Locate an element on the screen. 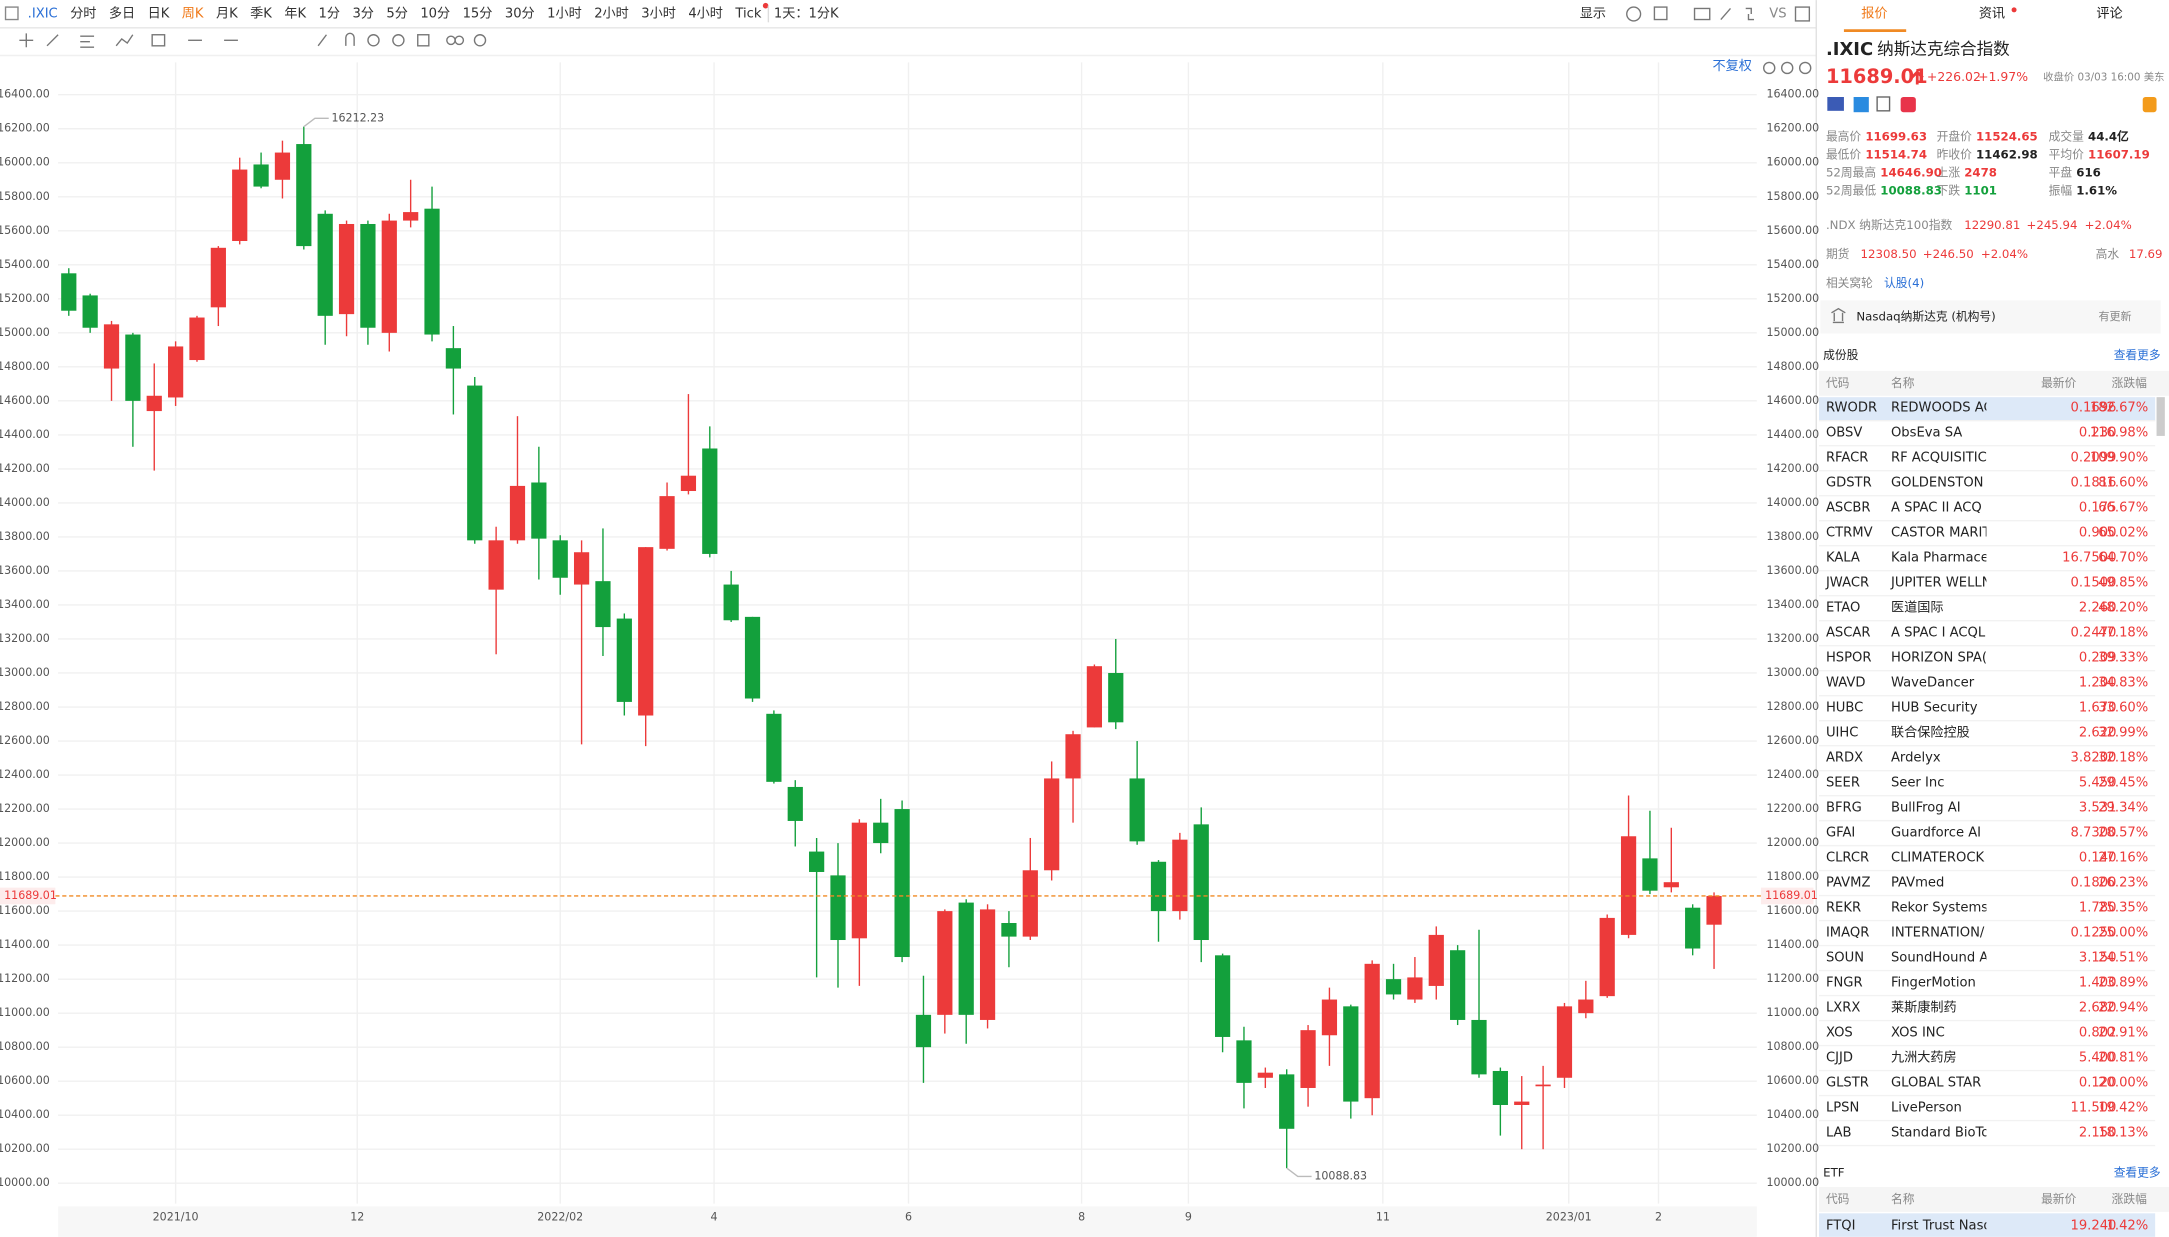 The image size is (2169, 1237). warrants: 认股(4) is located at coordinates (1904, 283).